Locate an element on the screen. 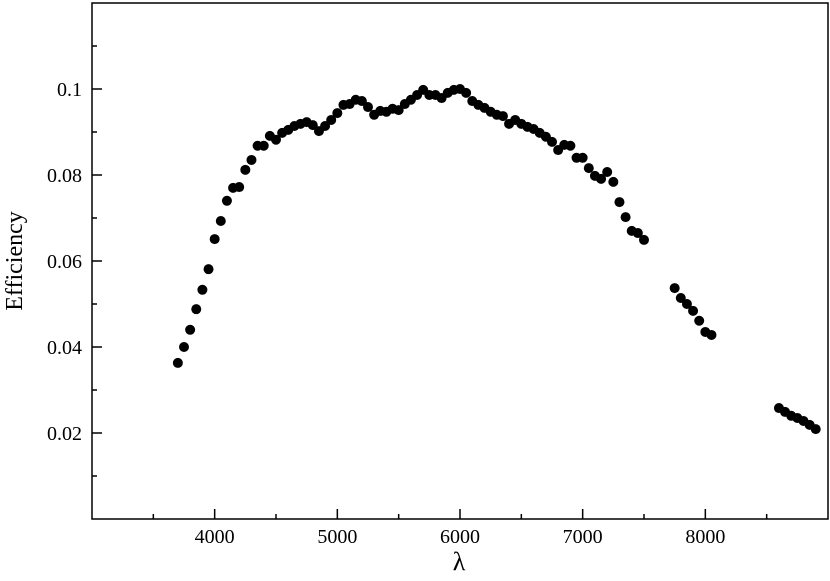 This screenshot has height=581, width=830. x-tick-label: 6000 is located at coordinates (460, 537).